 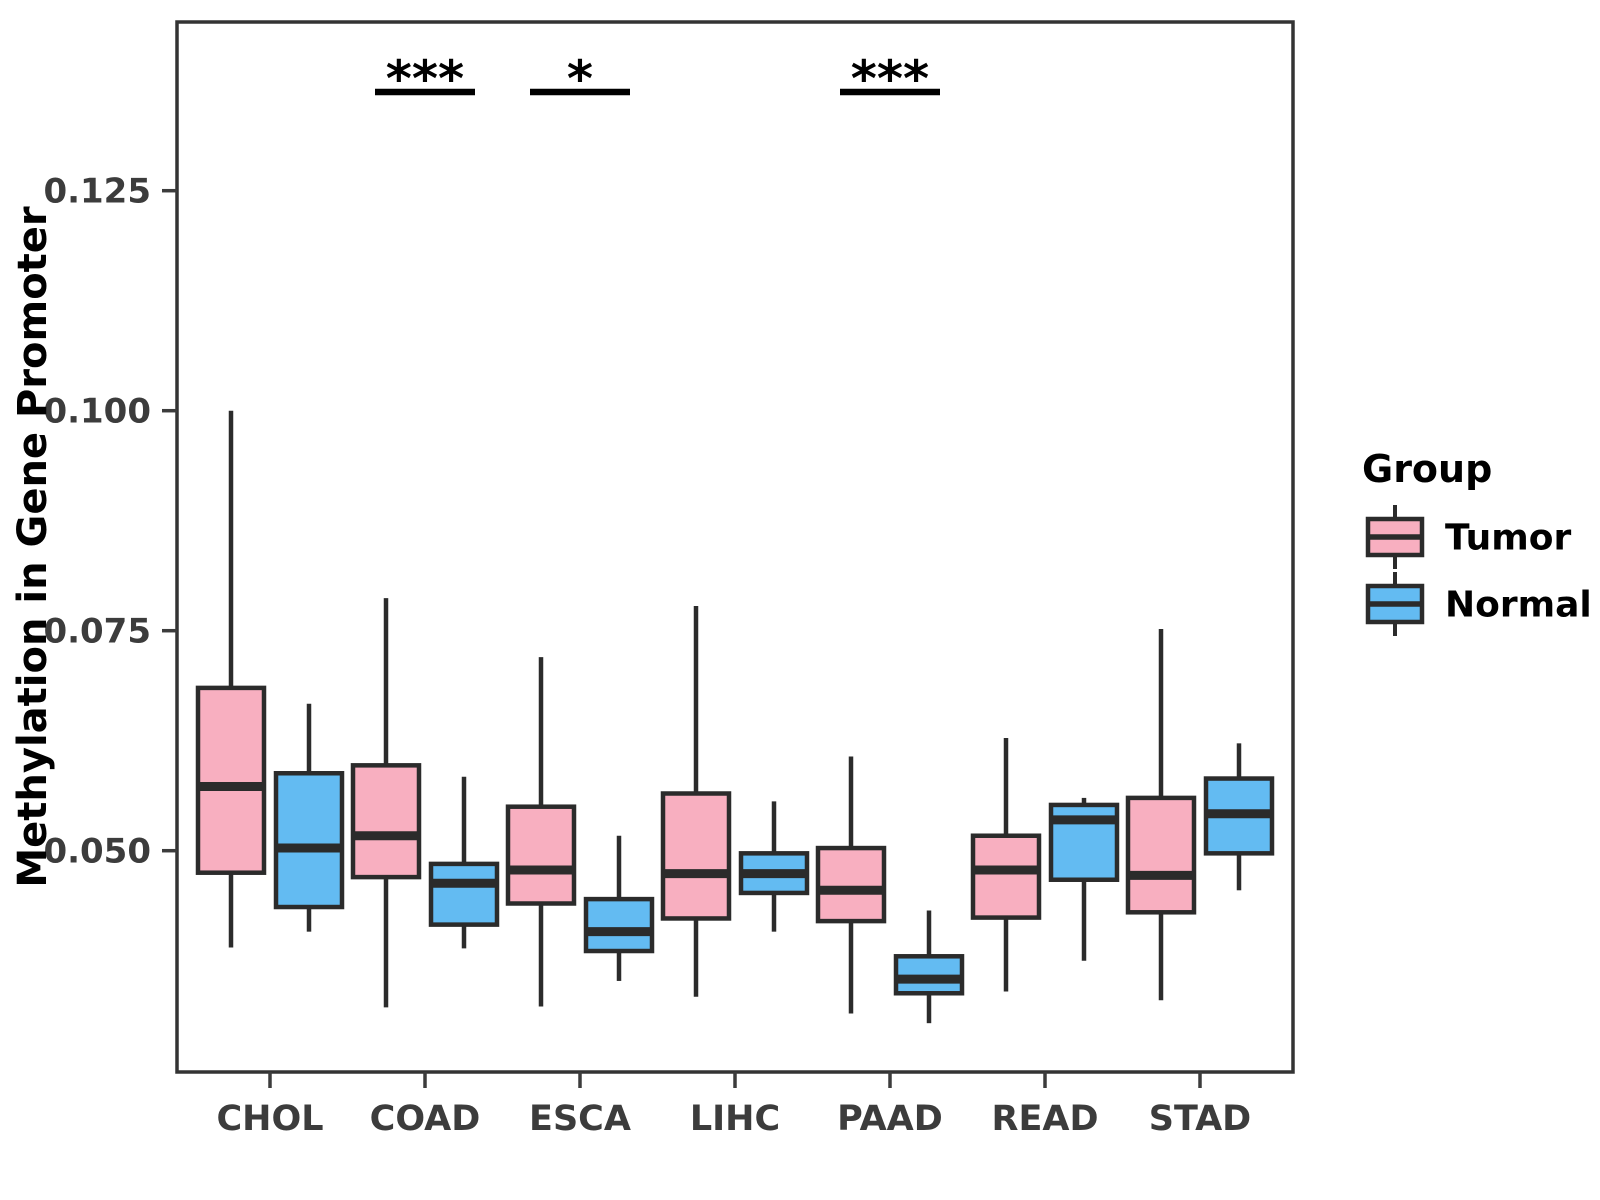 I want to click on box-CHOL-Tumor, so click(x=231, y=780).